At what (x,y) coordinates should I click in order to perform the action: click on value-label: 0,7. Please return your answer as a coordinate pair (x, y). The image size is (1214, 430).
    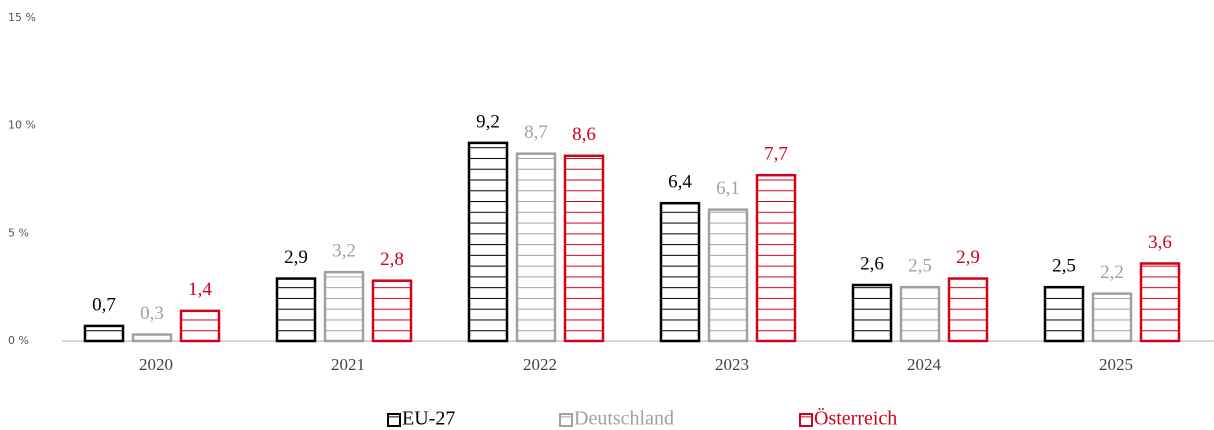
    Looking at the image, I should click on (104, 304).